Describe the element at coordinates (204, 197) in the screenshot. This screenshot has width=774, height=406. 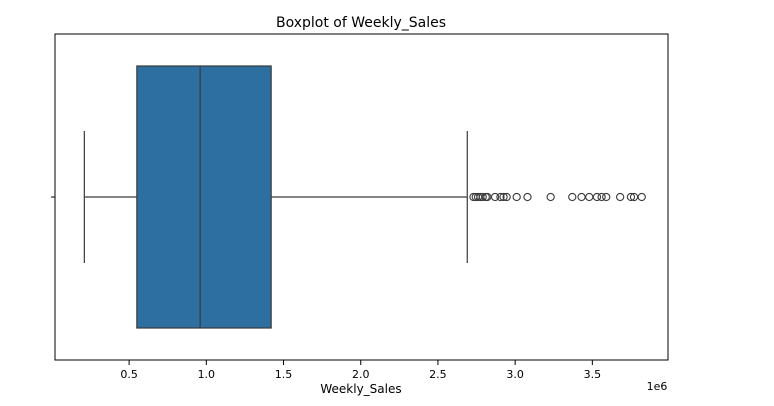
I see `interquartile-box` at that location.